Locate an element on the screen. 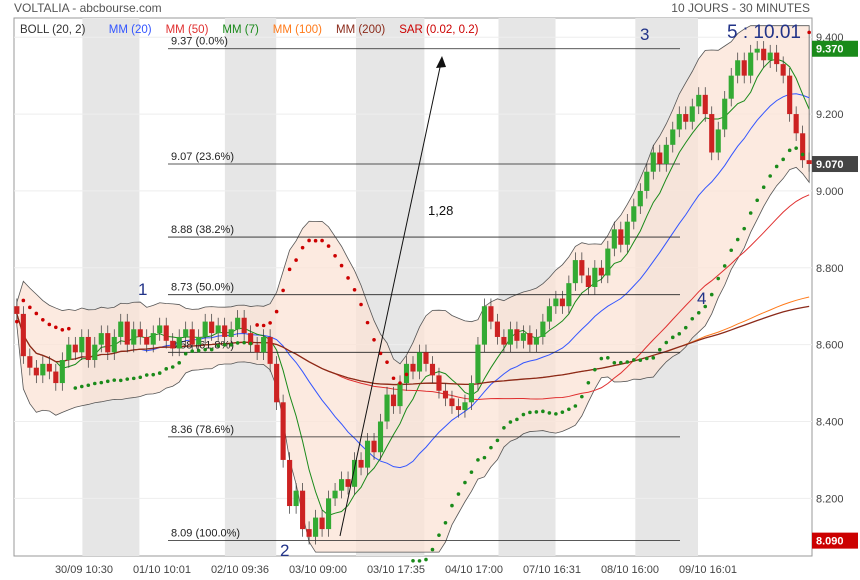 Image resolution: width=860 pixels, height=580 pixels. legend-entry: MM (50) is located at coordinates (187, 30).